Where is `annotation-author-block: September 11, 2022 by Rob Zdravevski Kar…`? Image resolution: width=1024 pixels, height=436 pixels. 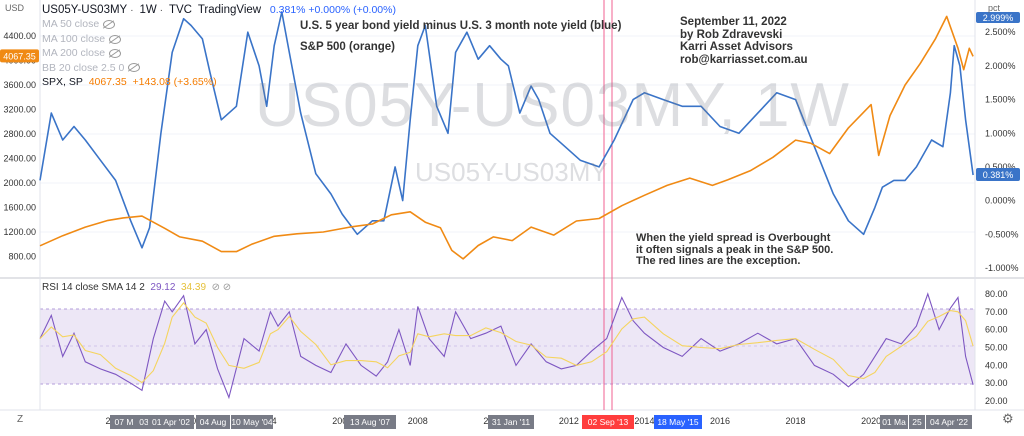 annotation-author-block: September 11, 2022 by Rob Zdravevski Kar… is located at coordinates (744, 41).